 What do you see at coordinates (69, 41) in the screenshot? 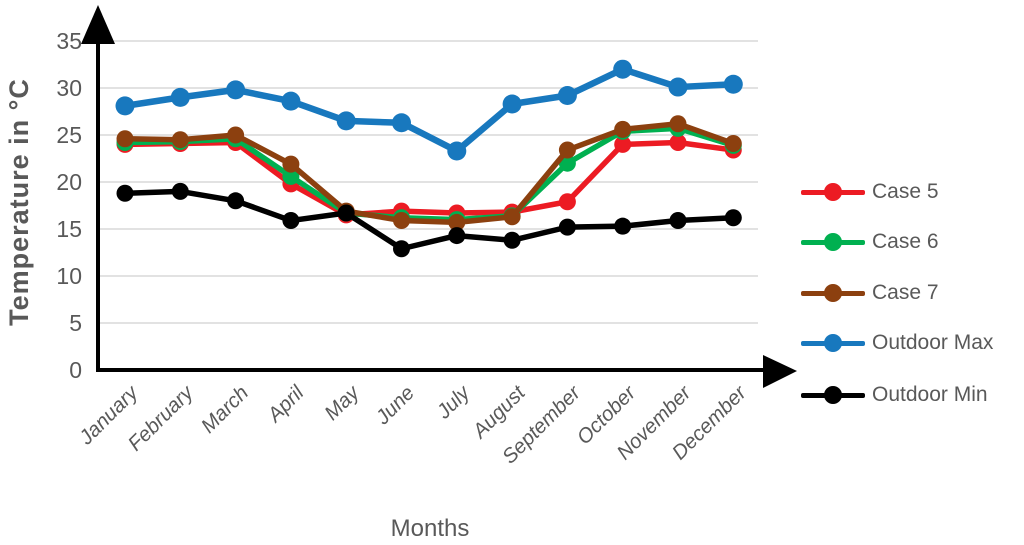
I see `y-tick-label: 35` at bounding box center [69, 41].